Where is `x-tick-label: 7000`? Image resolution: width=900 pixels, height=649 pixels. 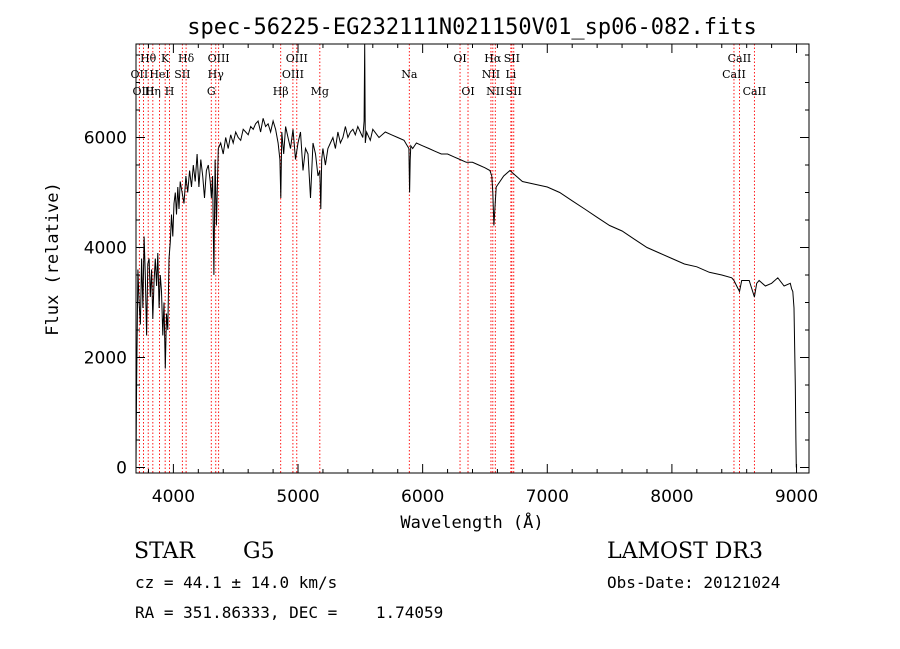
x-tick-label: 7000 is located at coordinates (547, 497).